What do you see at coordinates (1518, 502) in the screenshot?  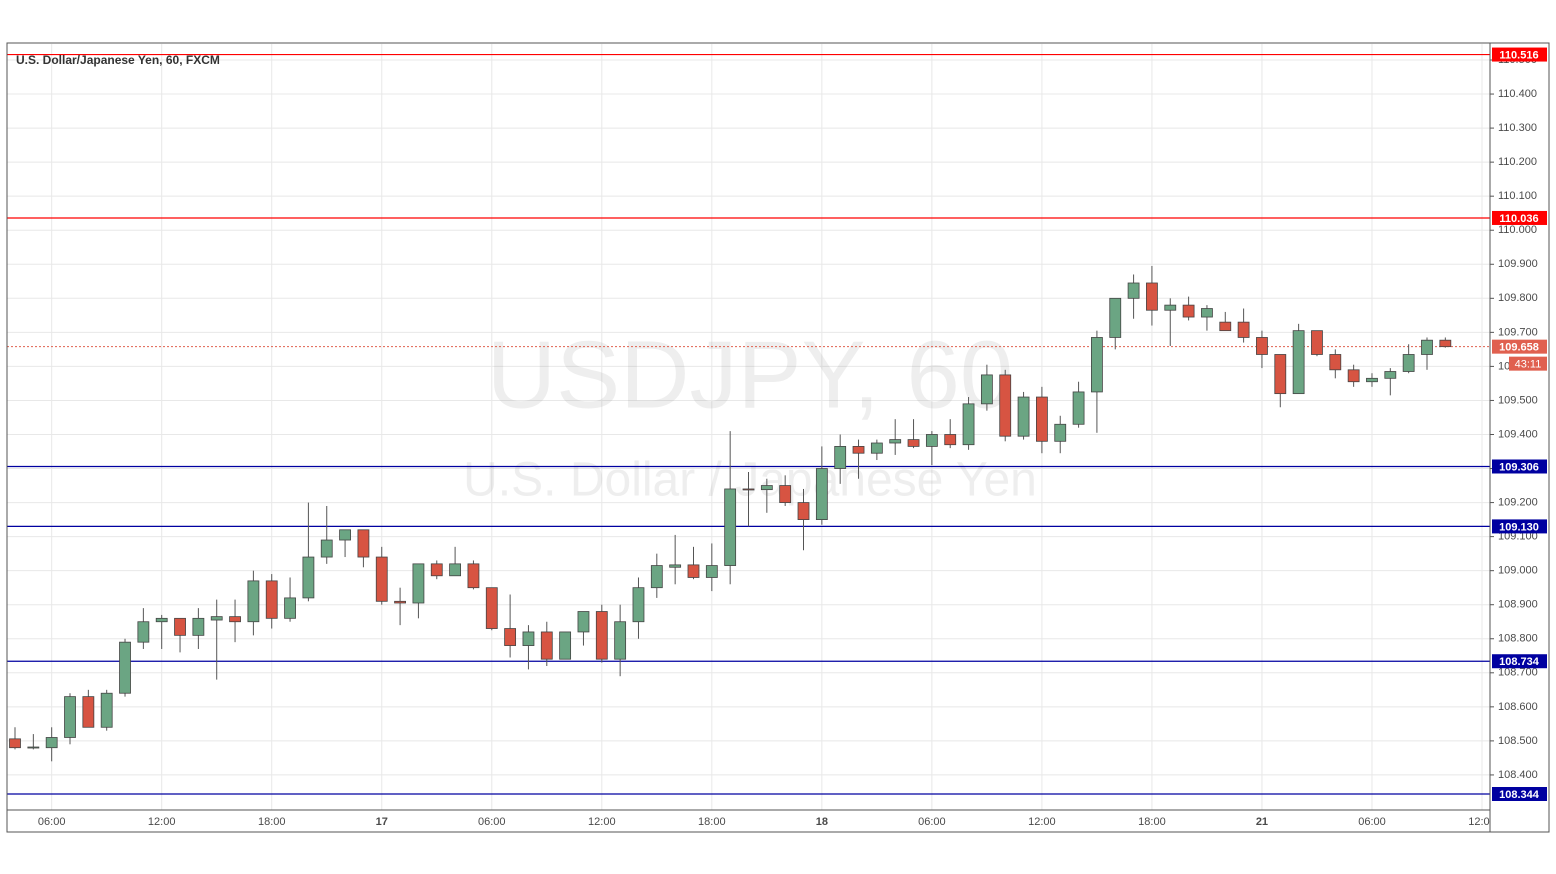 I see `y-tick-label: 109.200` at bounding box center [1518, 502].